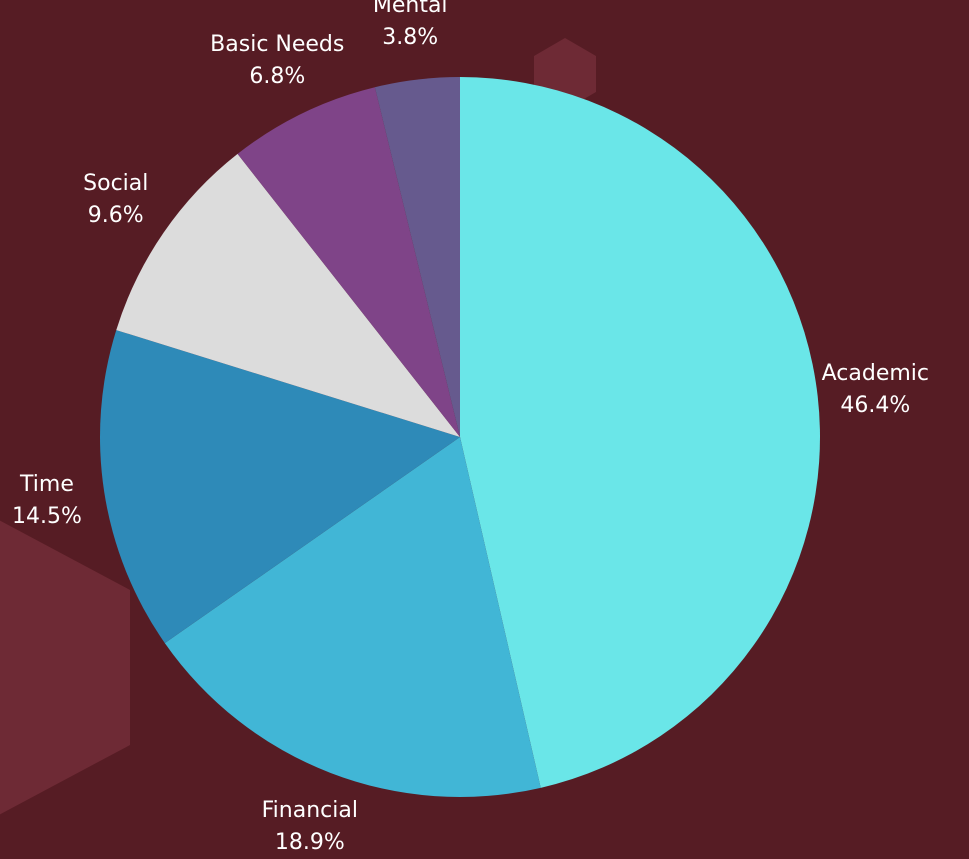  Describe the element at coordinates (875, 405) in the screenshot. I see `value-label: 46.4%` at that location.